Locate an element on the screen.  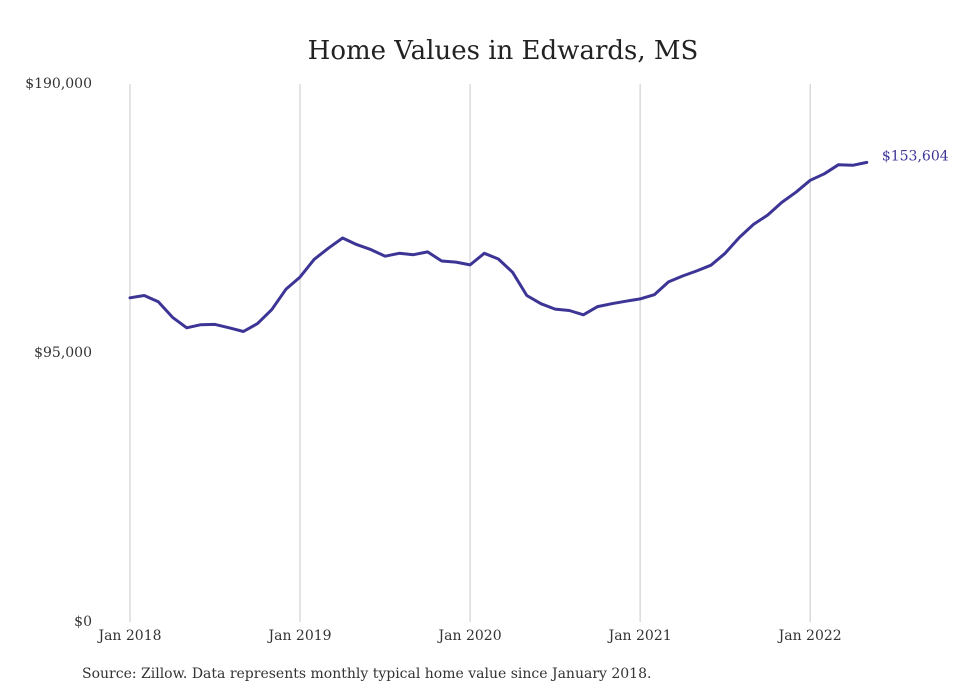
chart-title: Home Values in Edwards, MS is located at coordinates (503, 51).